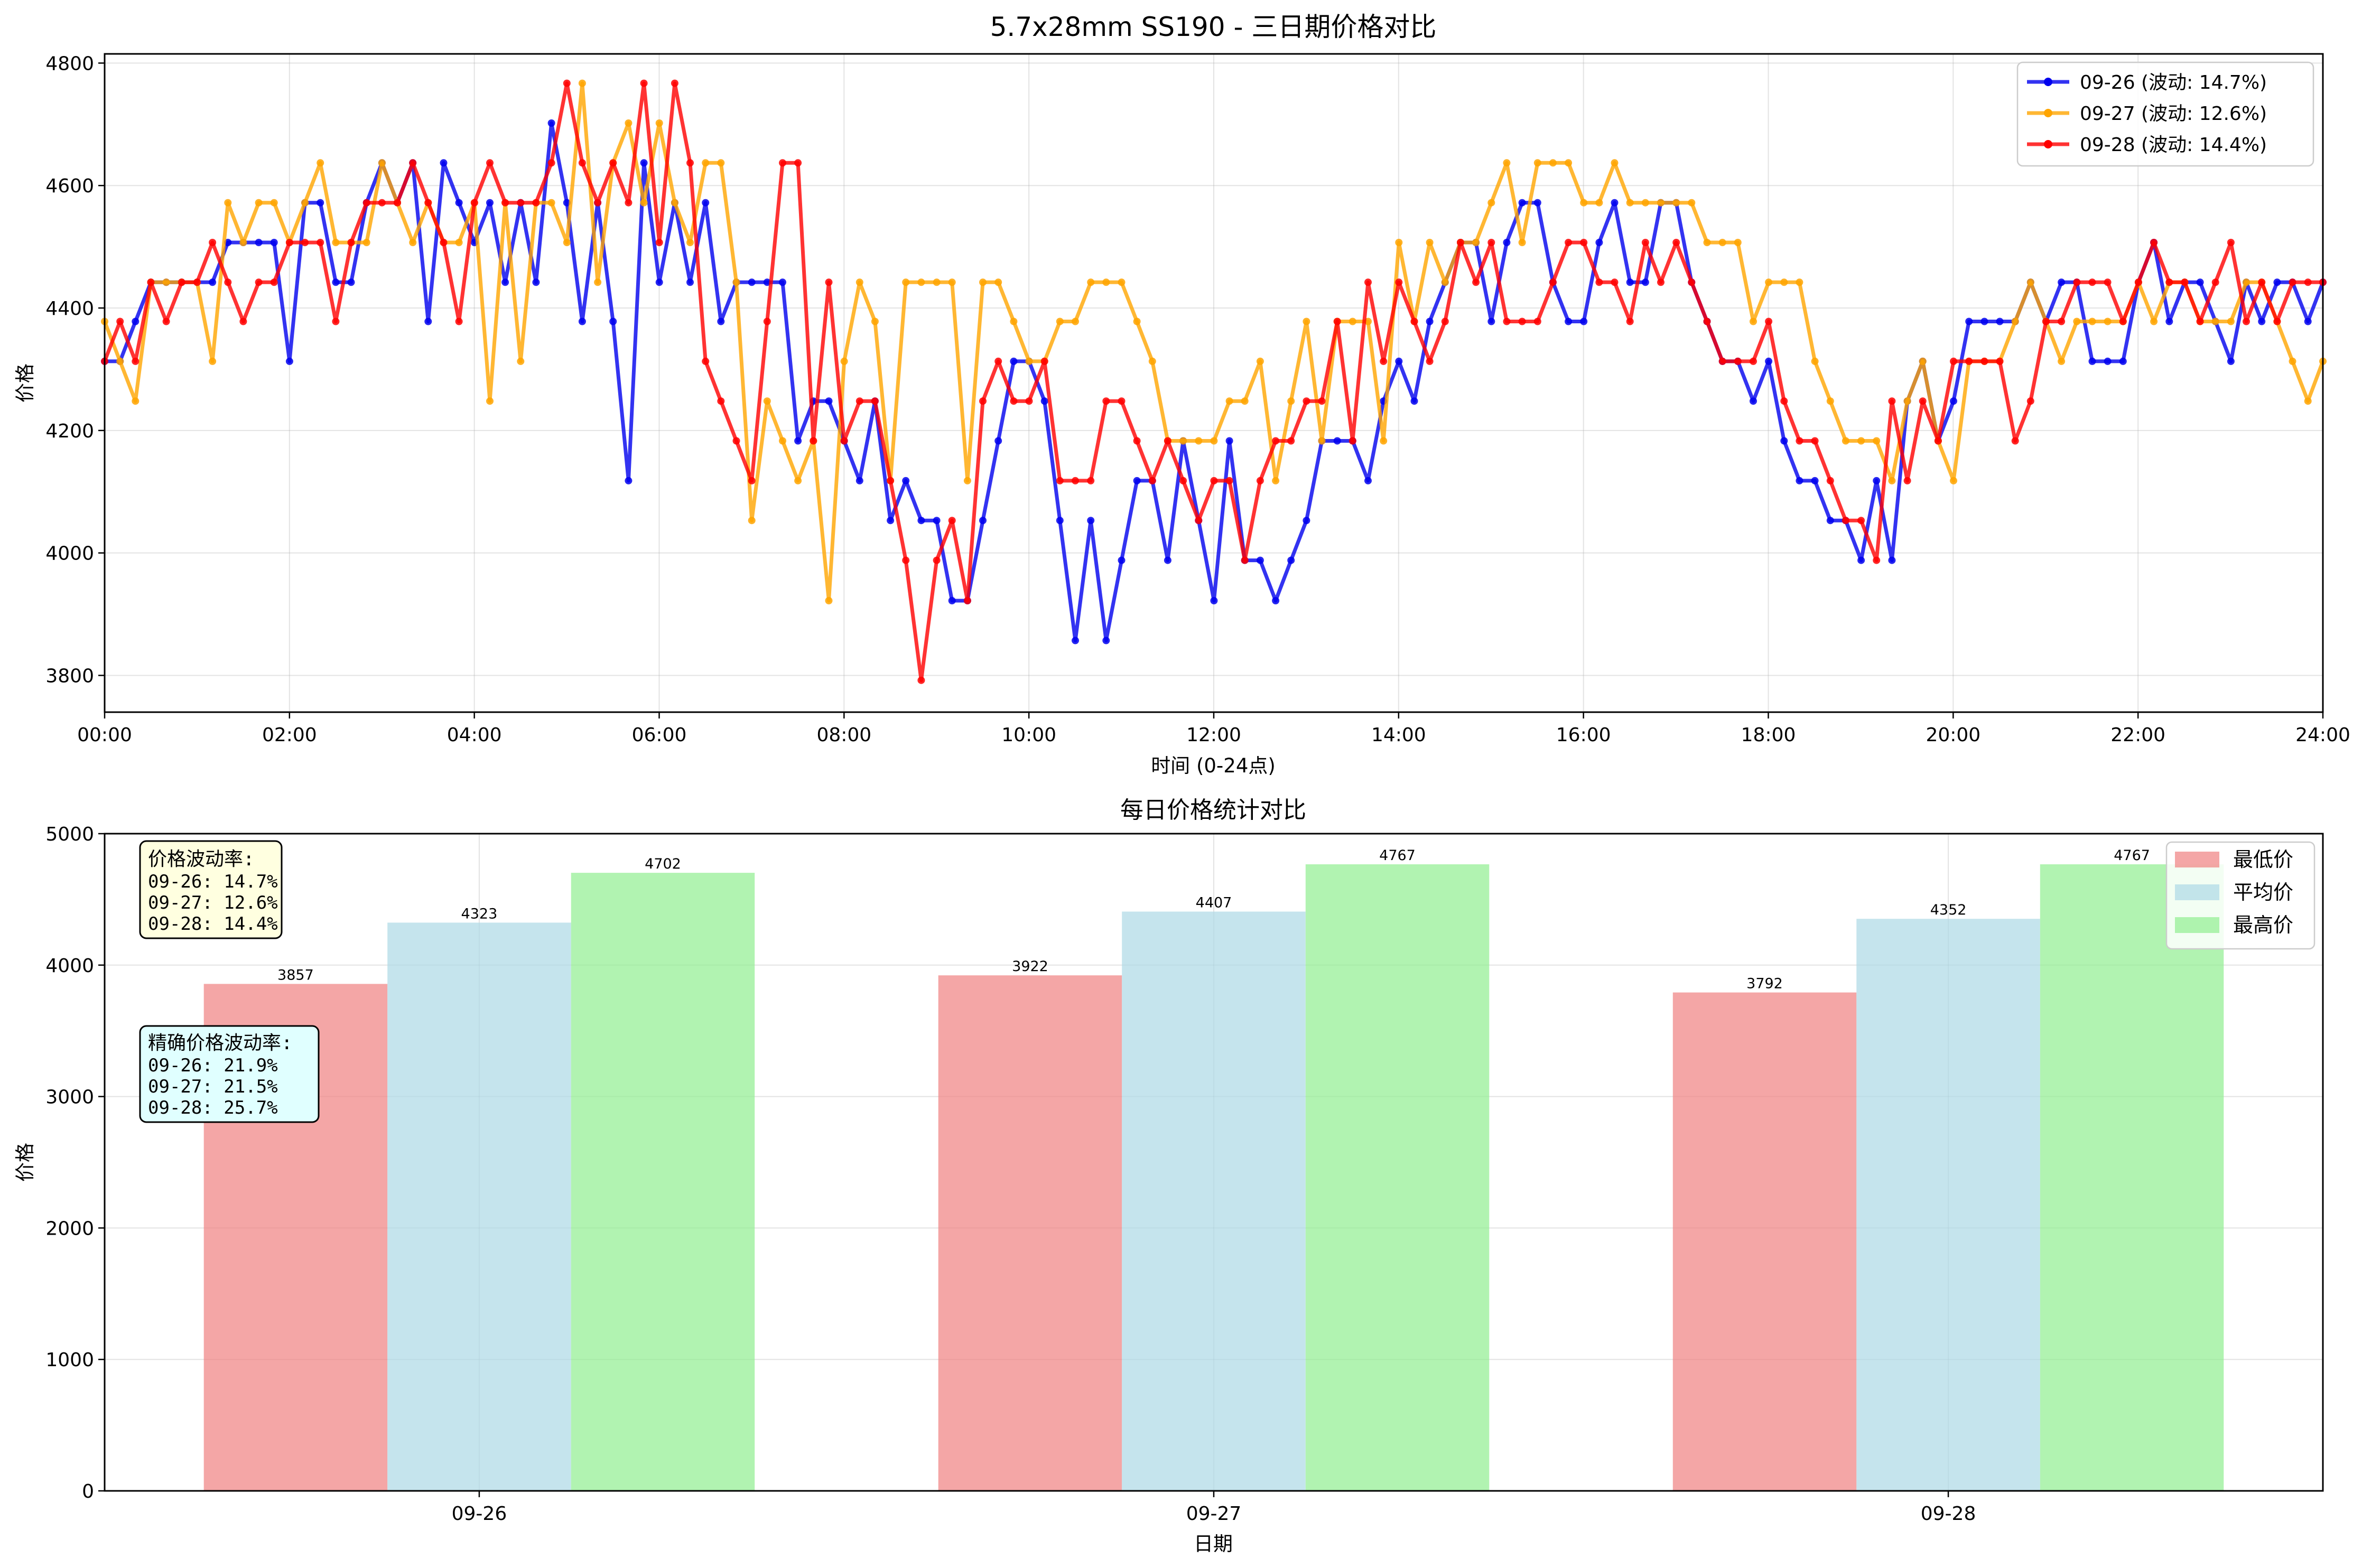 This screenshot has width=2362, height=1568. What do you see at coordinates (2132, 855) in the screenshot?
I see `bar-value-label: 4767` at bounding box center [2132, 855].